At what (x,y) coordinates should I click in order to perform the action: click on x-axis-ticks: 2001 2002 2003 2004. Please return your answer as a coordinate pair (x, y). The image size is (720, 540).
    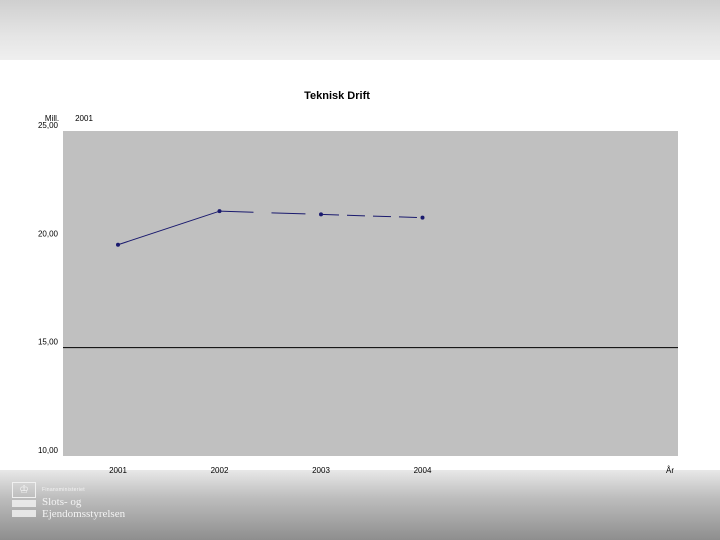
    Looking at the image, I should click on (270, 470).